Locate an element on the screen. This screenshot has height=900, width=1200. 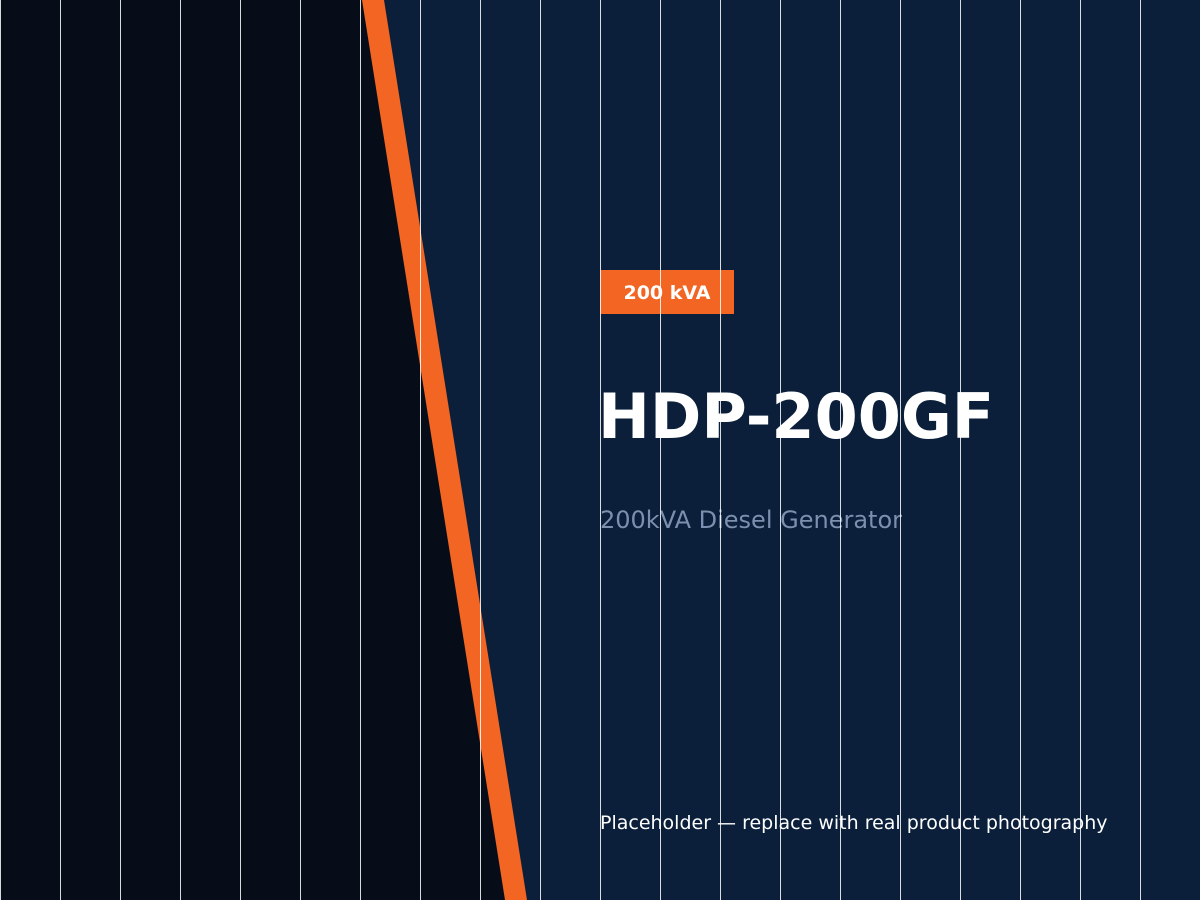
badge-text: 200 kVA is located at coordinates (666, 293).